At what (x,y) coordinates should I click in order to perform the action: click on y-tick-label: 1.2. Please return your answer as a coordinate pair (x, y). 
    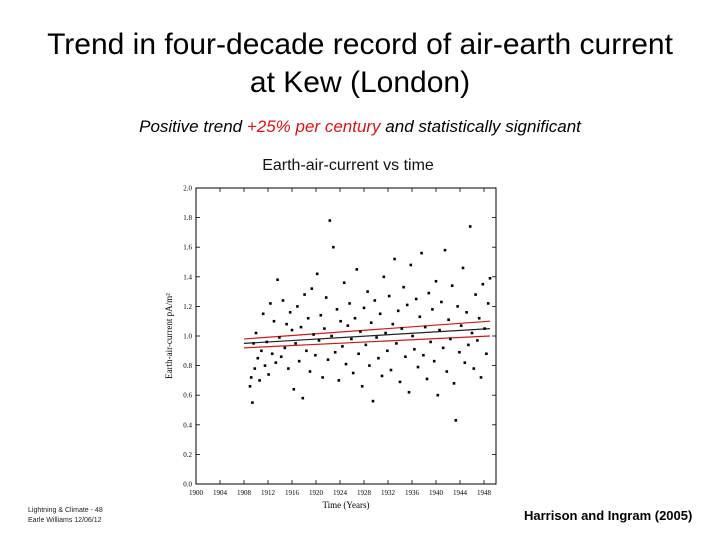
    Looking at the image, I should click on (187, 307).